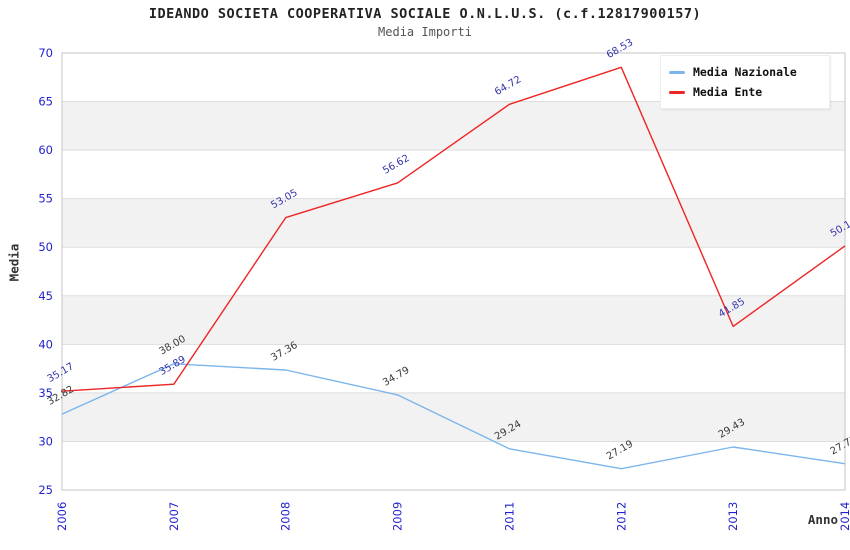  What do you see at coordinates (822, 519) in the screenshot?
I see `x-axis-title: Anno` at bounding box center [822, 519].